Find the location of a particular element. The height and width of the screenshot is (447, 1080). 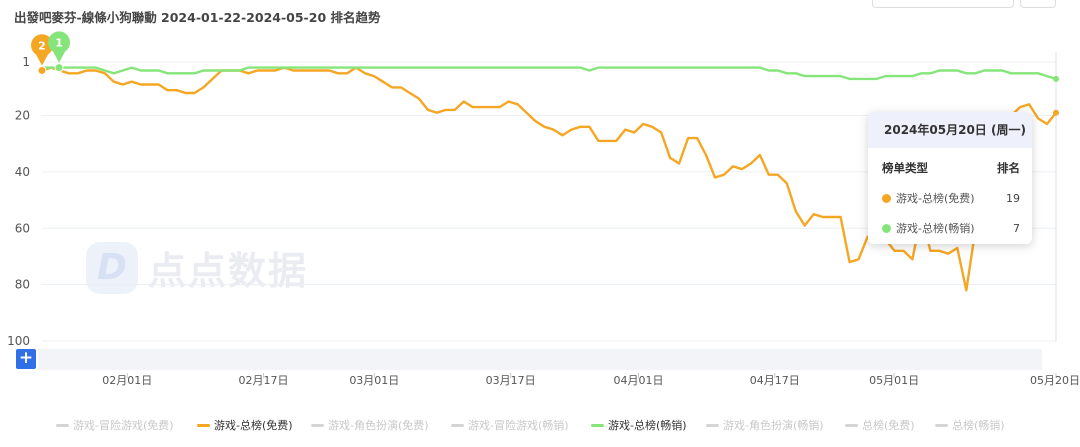

legend-item: 游戏-总榜(畅销) is located at coordinates (639, 425).